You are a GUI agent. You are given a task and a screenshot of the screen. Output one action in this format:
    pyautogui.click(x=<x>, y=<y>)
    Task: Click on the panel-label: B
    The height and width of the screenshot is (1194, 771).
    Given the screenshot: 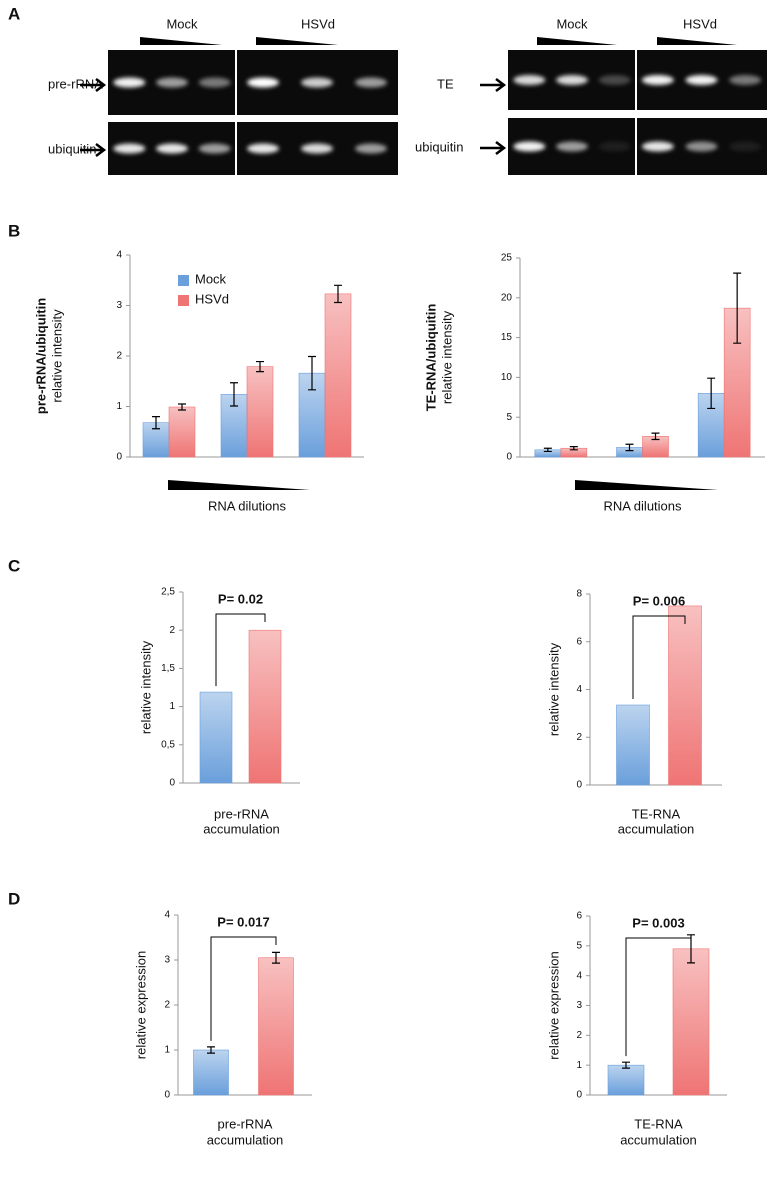 What is the action you would take?
    pyautogui.click(x=14, y=230)
    